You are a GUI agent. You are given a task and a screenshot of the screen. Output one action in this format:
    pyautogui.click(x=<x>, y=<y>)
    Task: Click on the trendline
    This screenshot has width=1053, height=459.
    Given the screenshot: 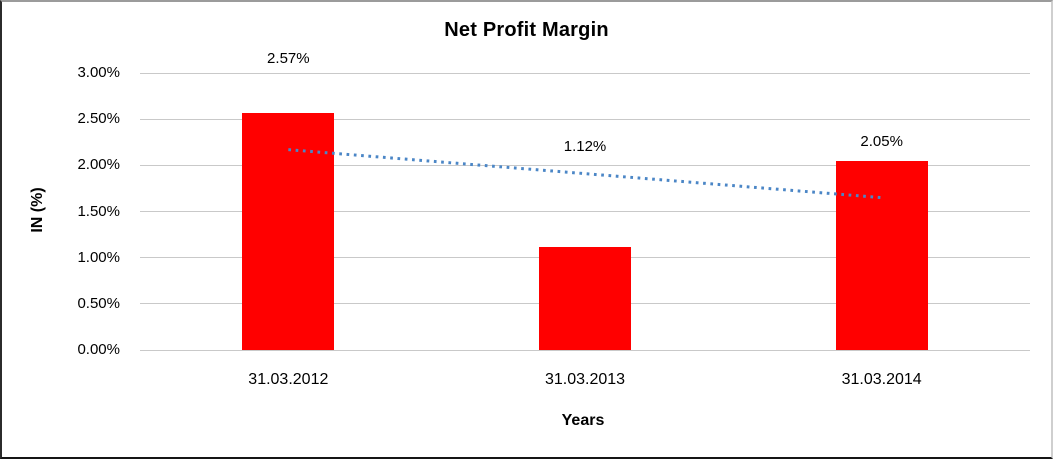 What is the action you would take?
    pyautogui.click(x=585, y=174)
    